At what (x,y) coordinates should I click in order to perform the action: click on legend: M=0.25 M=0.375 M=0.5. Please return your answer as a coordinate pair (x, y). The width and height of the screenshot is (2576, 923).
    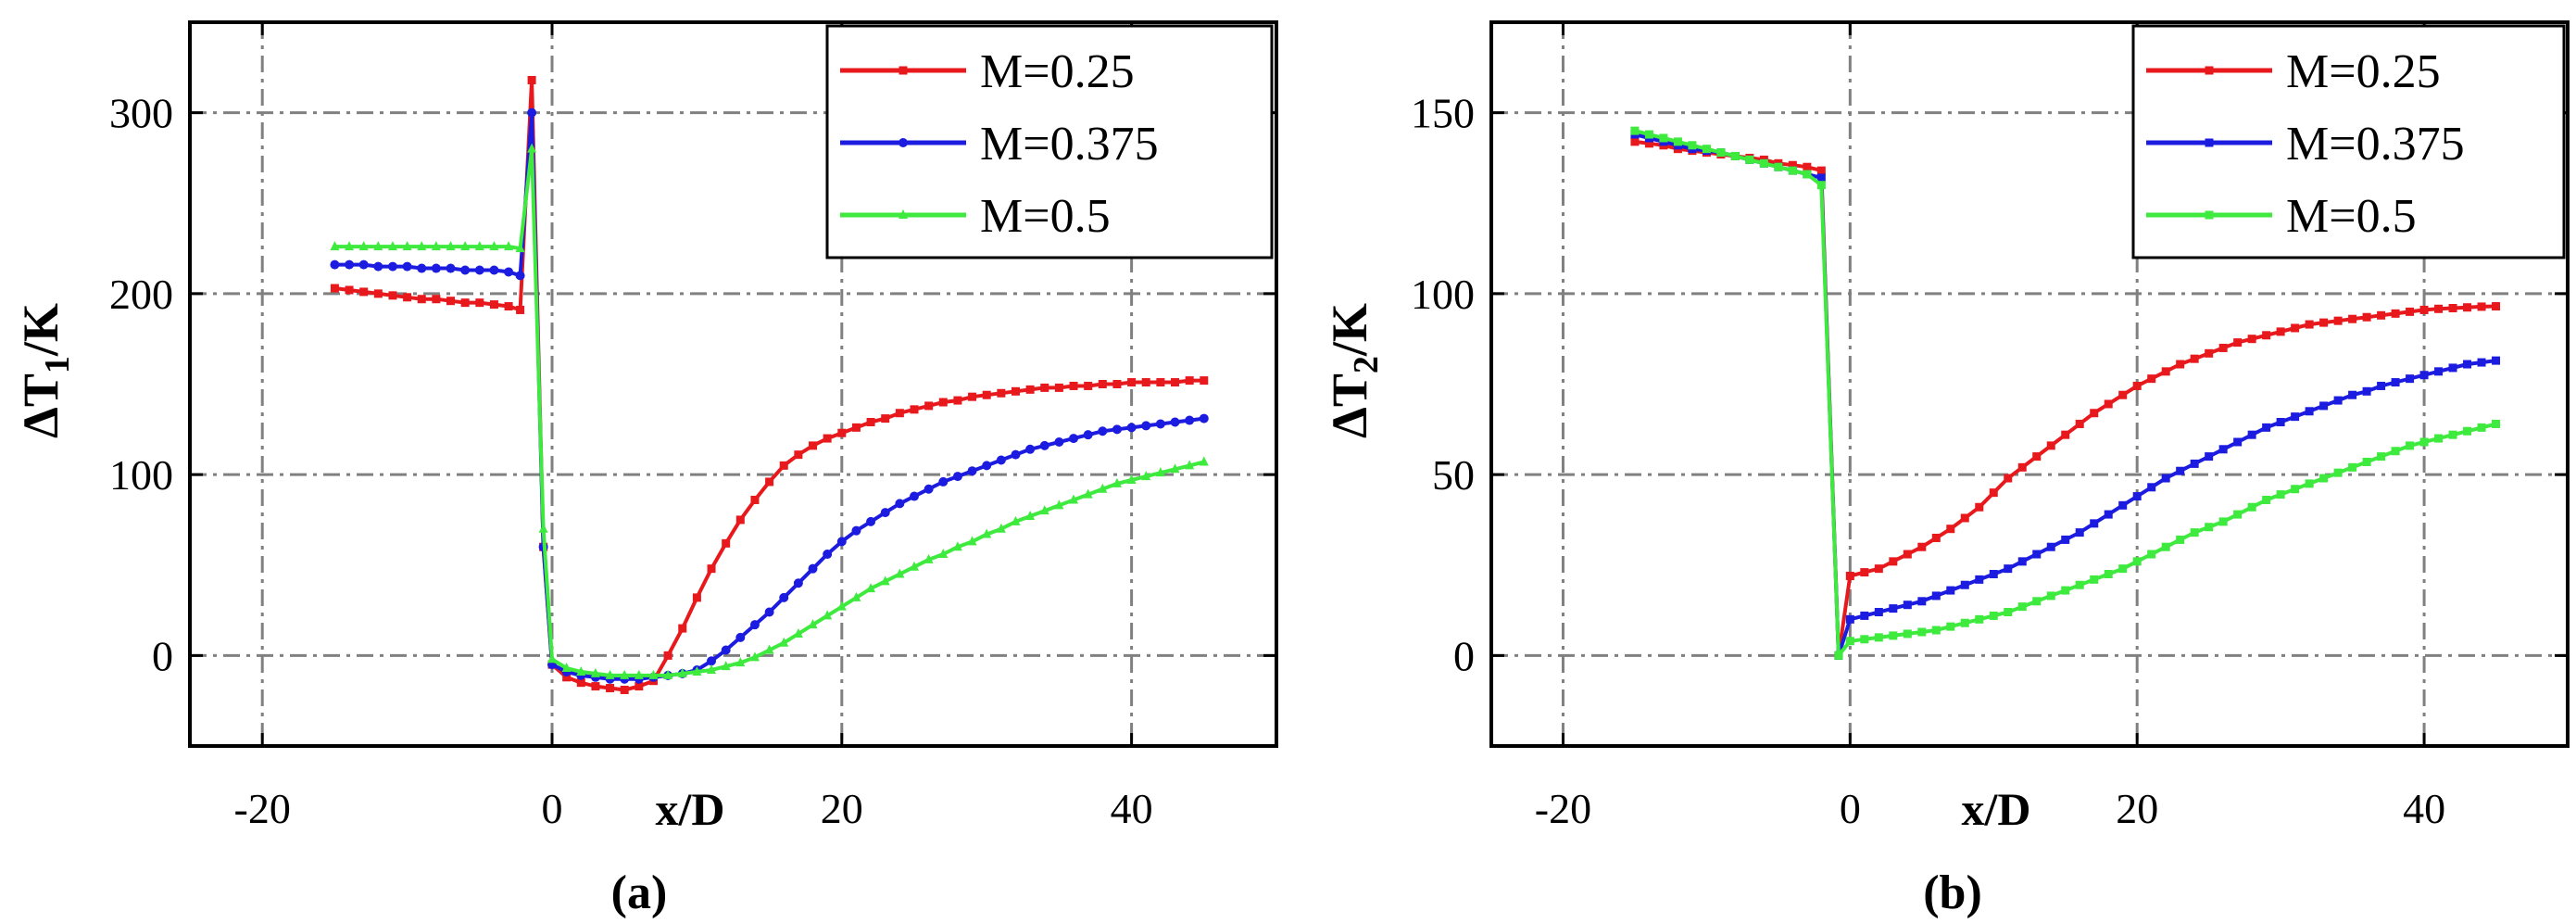
    Looking at the image, I should click on (1049, 141).